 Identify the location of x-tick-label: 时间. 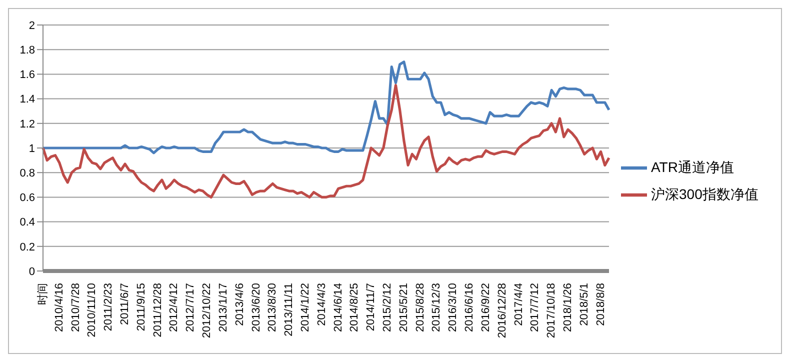
(42, 294).